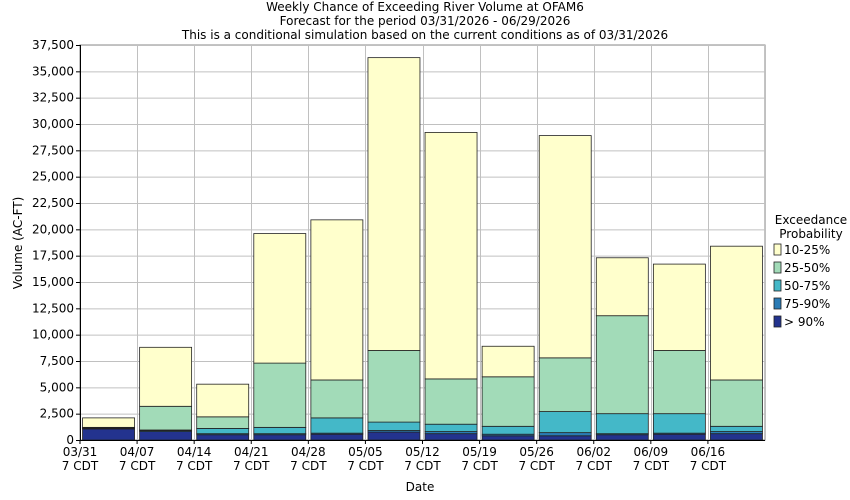  Describe the element at coordinates (18, 243) in the screenshot. I see `y-axis-label: Volume (AC-FT)` at that location.